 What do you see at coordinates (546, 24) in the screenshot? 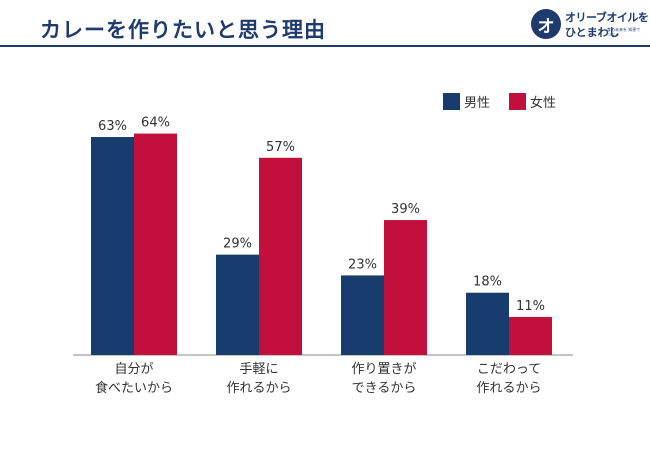
I see `logo-mark-icon: オ` at bounding box center [546, 24].